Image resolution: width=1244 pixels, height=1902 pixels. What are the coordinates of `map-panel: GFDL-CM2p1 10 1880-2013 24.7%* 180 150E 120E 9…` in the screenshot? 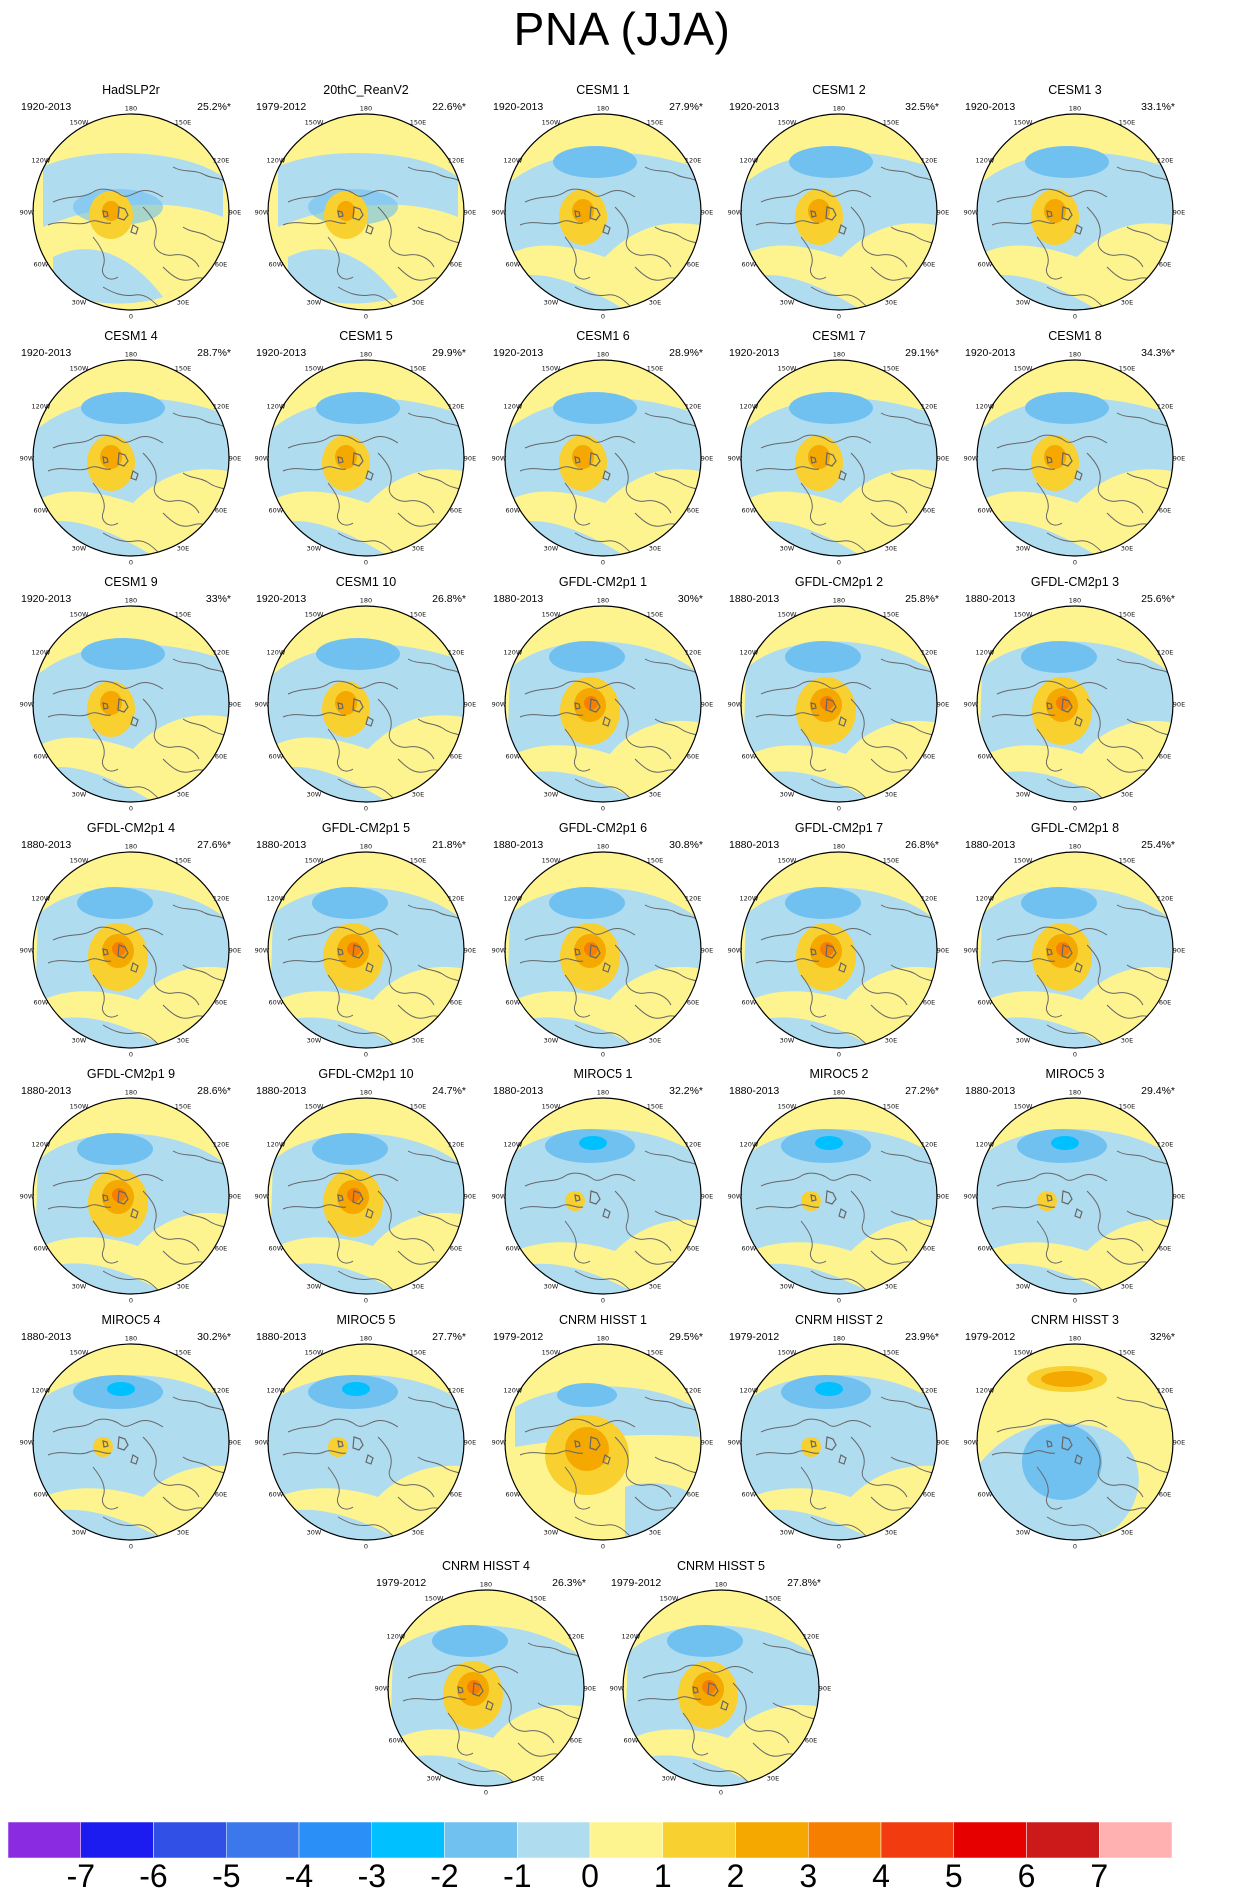 It's located at (366, 1186).